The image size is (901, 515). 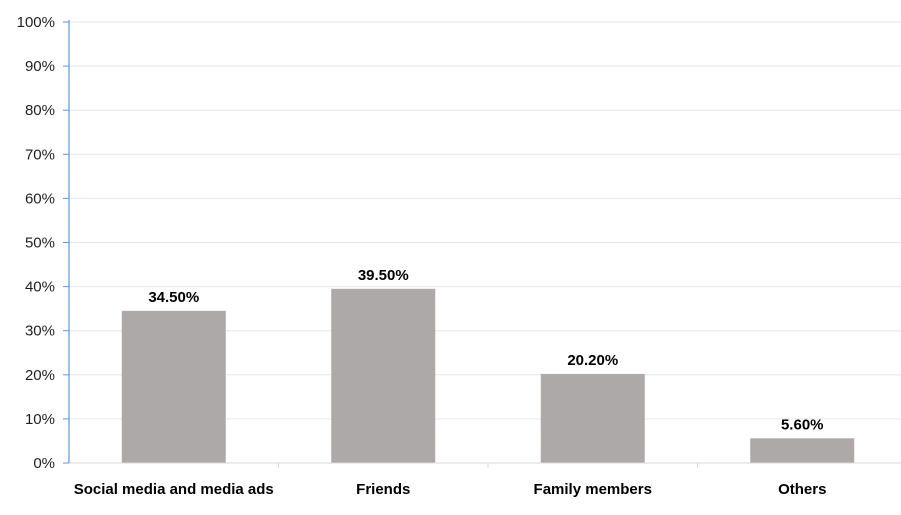 What do you see at coordinates (40, 243) in the screenshot?
I see `y-tick-label: 50%` at bounding box center [40, 243].